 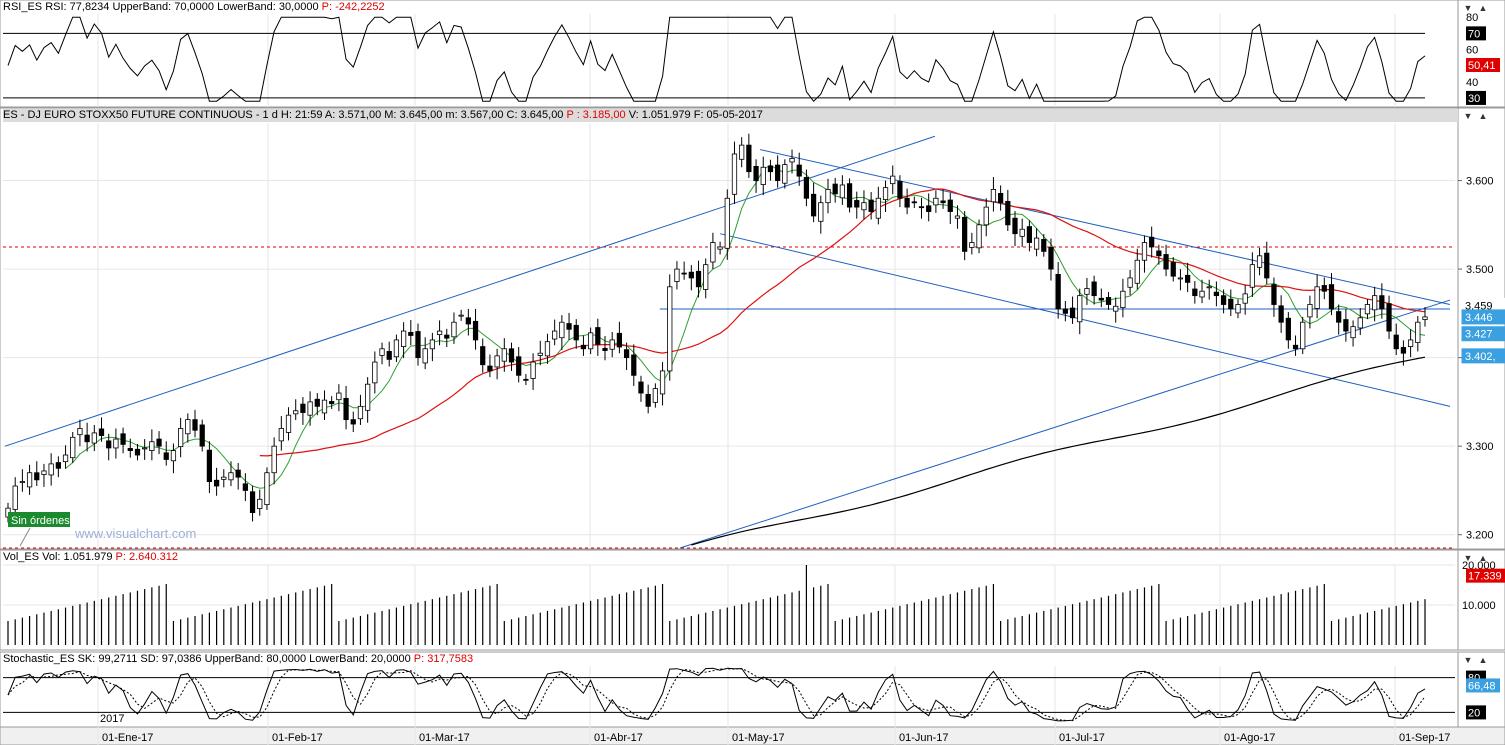 I want to click on price-header-p: P : 3.185,00, so click(x=596, y=115).